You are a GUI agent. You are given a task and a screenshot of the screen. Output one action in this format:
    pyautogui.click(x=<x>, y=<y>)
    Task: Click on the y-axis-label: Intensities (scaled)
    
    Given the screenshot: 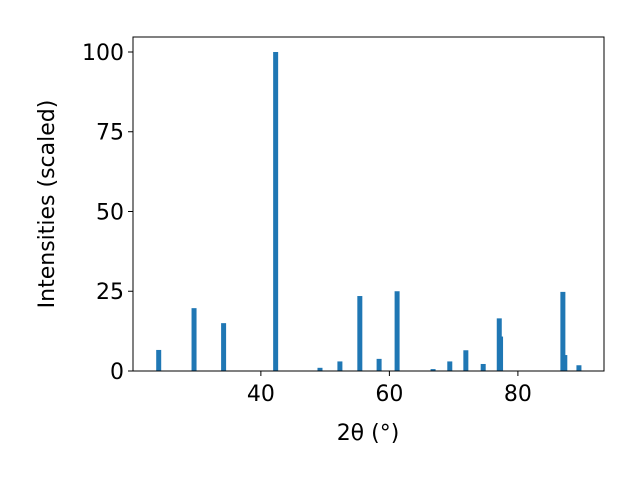 What is the action you would take?
    pyautogui.click(x=47, y=204)
    